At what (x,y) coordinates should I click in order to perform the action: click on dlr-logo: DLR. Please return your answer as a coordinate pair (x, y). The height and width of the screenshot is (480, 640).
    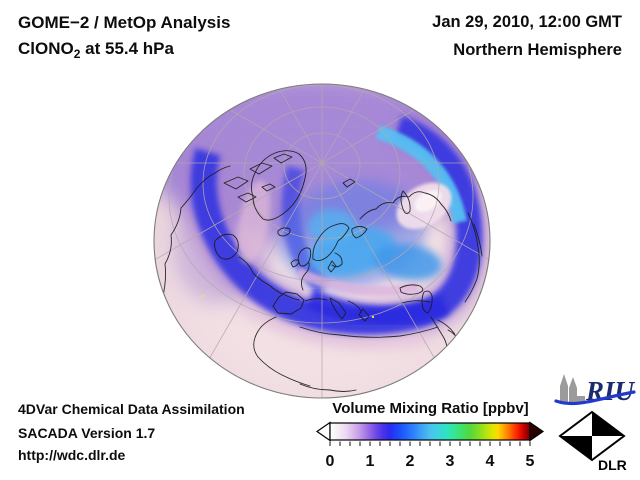
    Looking at the image, I should click on (592, 441).